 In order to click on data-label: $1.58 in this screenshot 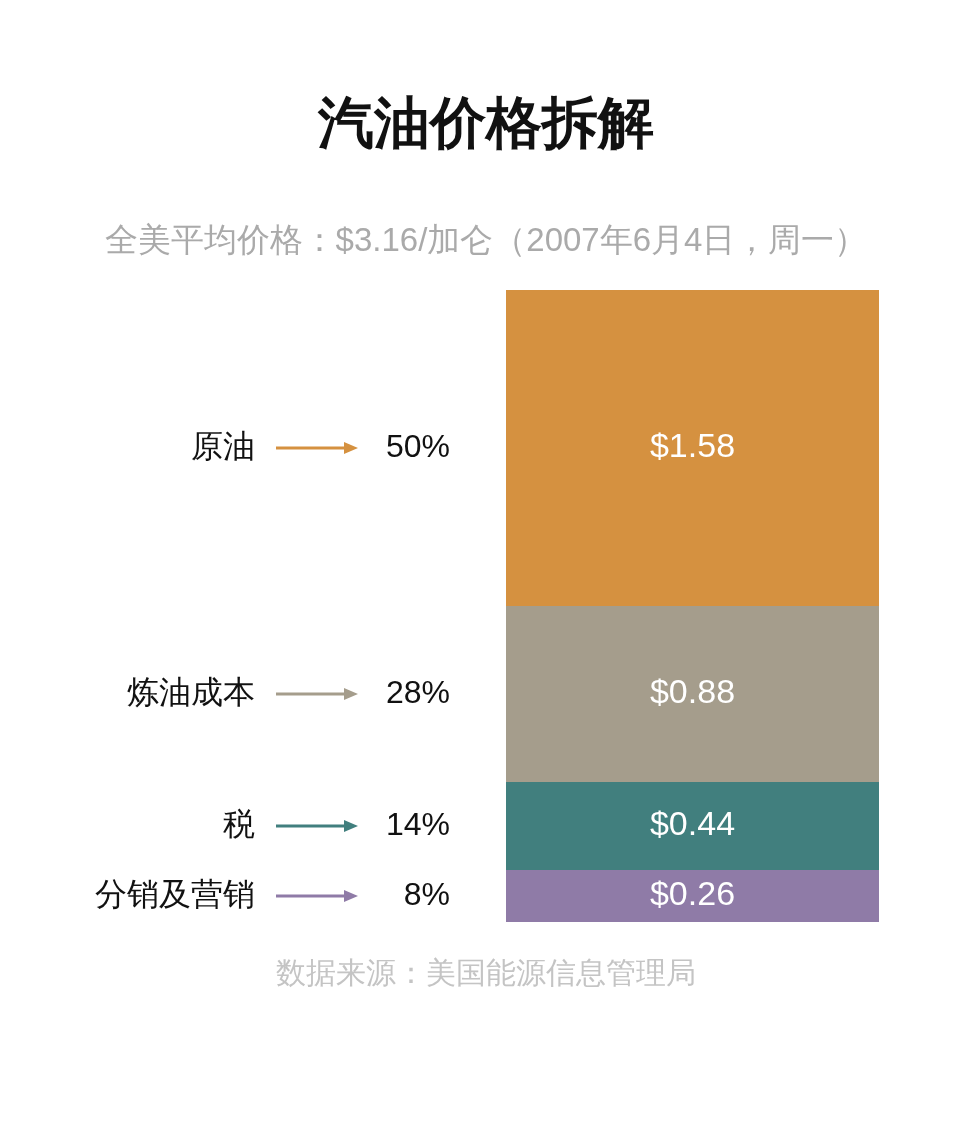, I will do `click(692, 445)`.